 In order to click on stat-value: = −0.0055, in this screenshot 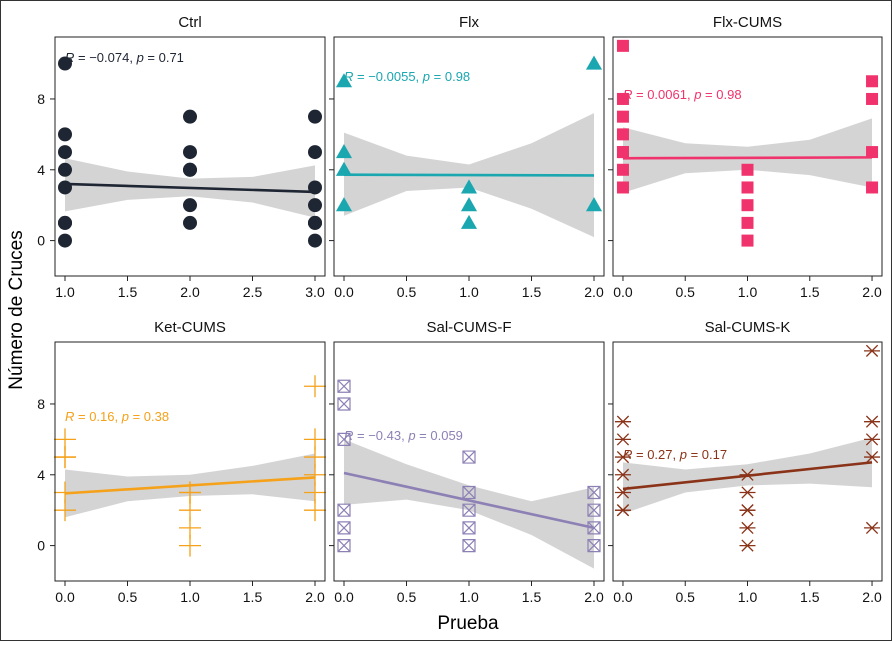, I will do `click(387, 76)`.